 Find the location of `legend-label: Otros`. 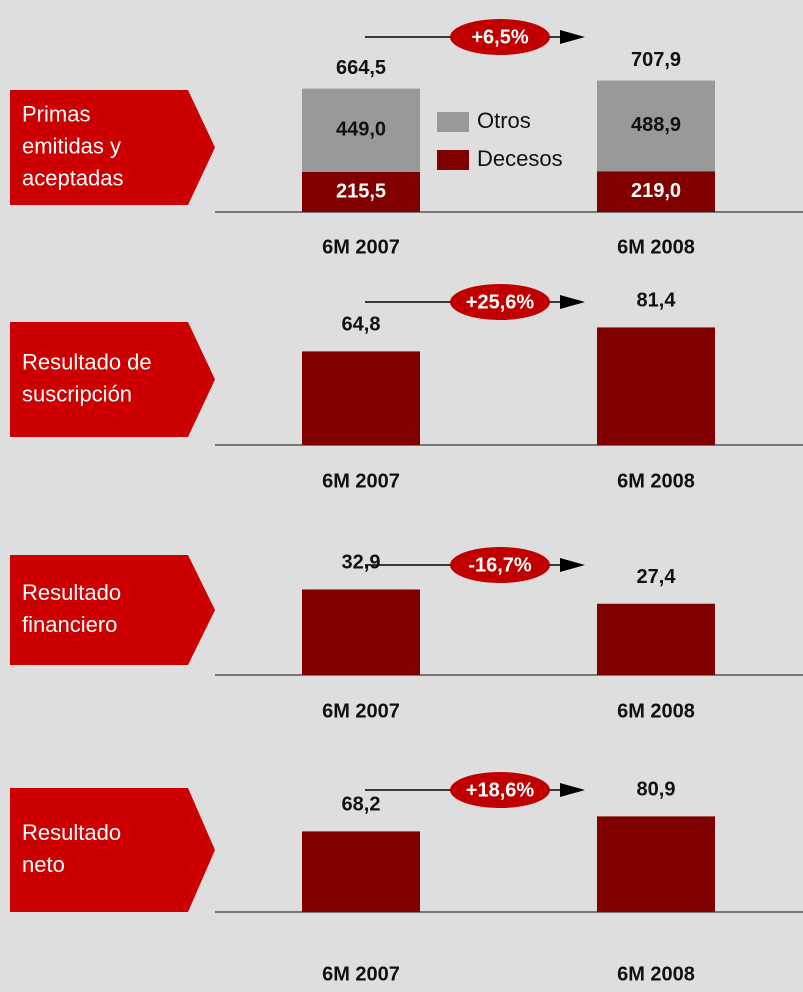

legend-label: Otros is located at coordinates (504, 120).